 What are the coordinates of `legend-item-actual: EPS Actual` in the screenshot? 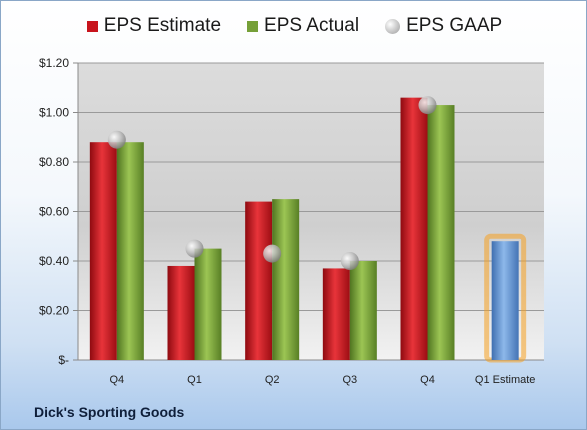 It's located at (303, 26).